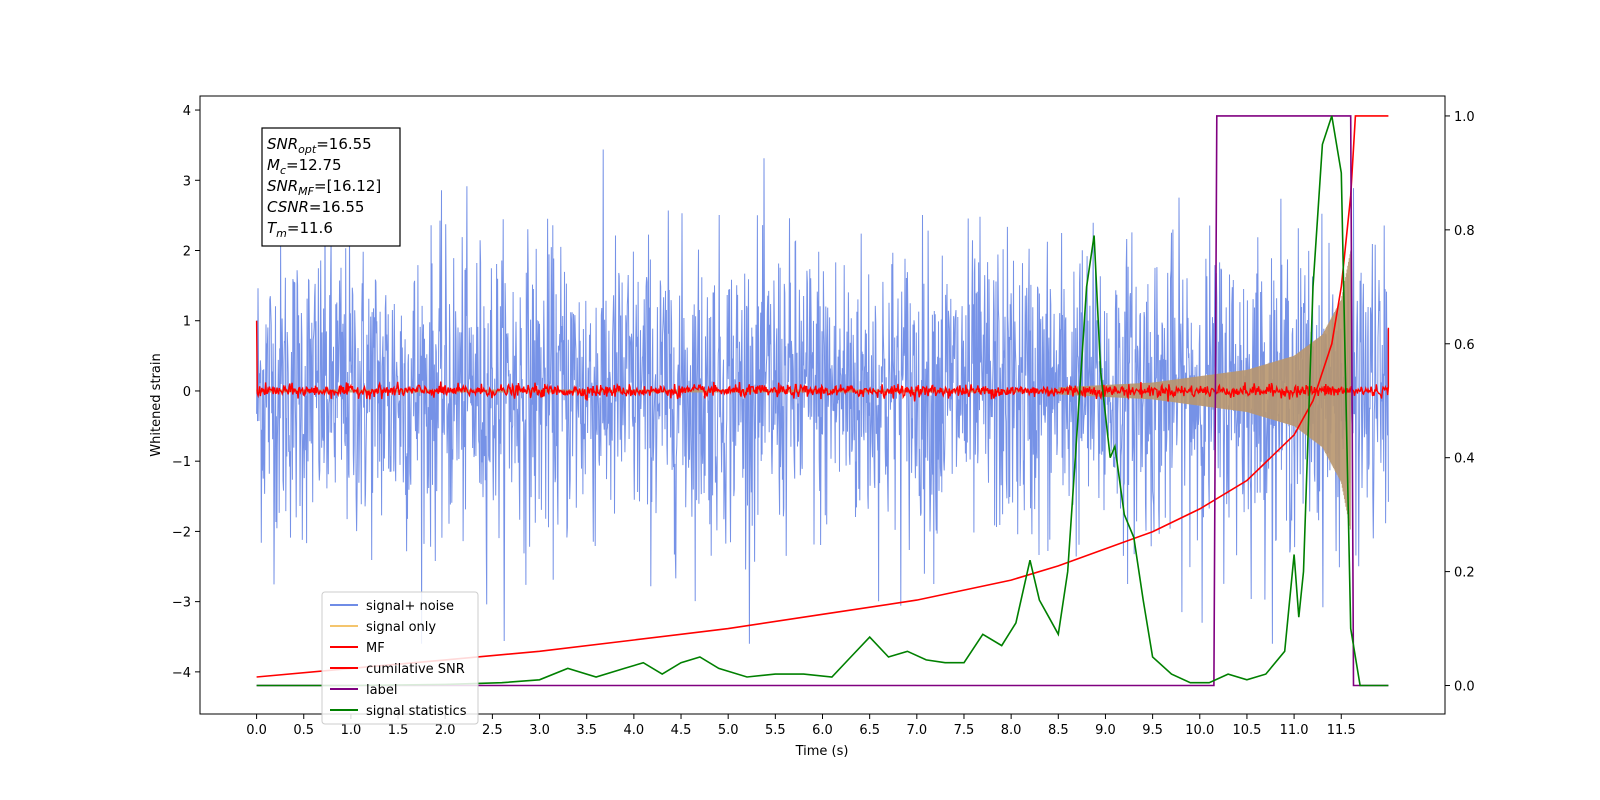 Image resolution: width=1600 pixels, height=800 pixels. What do you see at coordinates (315, 207) in the screenshot?
I see `info-line: CSNR=16.55` at bounding box center [315, 207].